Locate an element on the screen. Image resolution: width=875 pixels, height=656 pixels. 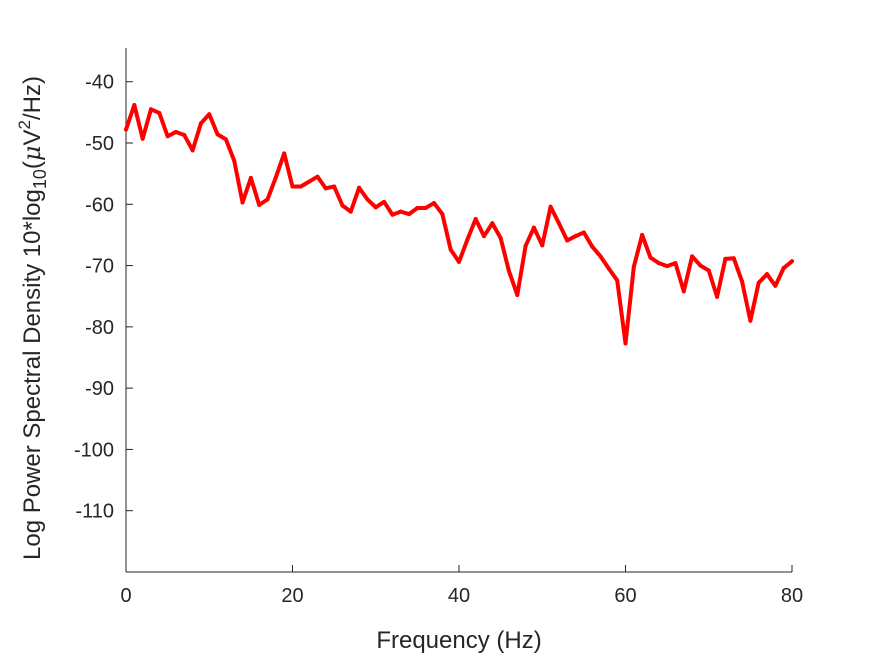
y-axis-label-superscript: 2 is located at coordinates (24, 124).